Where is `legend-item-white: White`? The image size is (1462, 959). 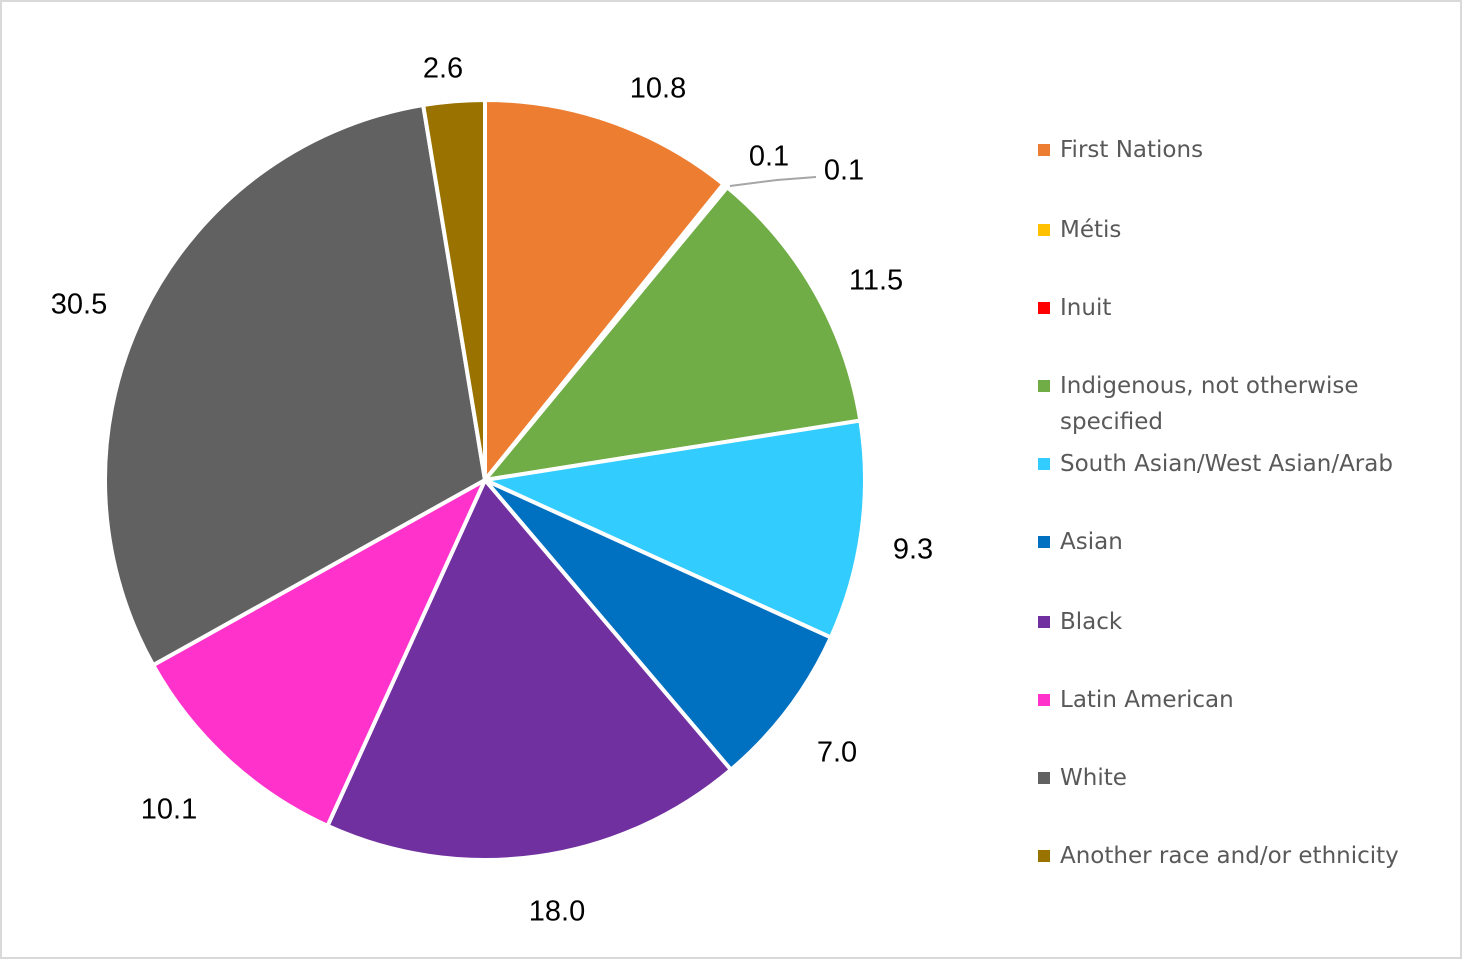 legend-item-white: White is located at coordinates (1238, 778).